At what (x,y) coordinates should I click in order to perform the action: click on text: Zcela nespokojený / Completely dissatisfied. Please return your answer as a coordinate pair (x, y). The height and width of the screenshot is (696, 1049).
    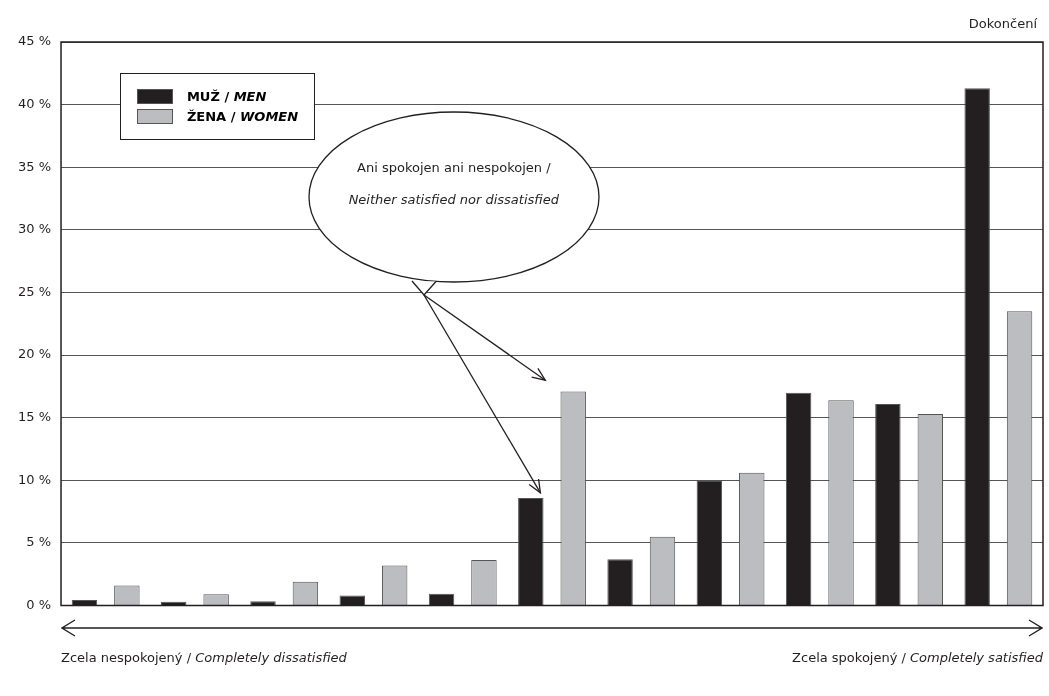
    Looking at the image, I should click on (204, 657).